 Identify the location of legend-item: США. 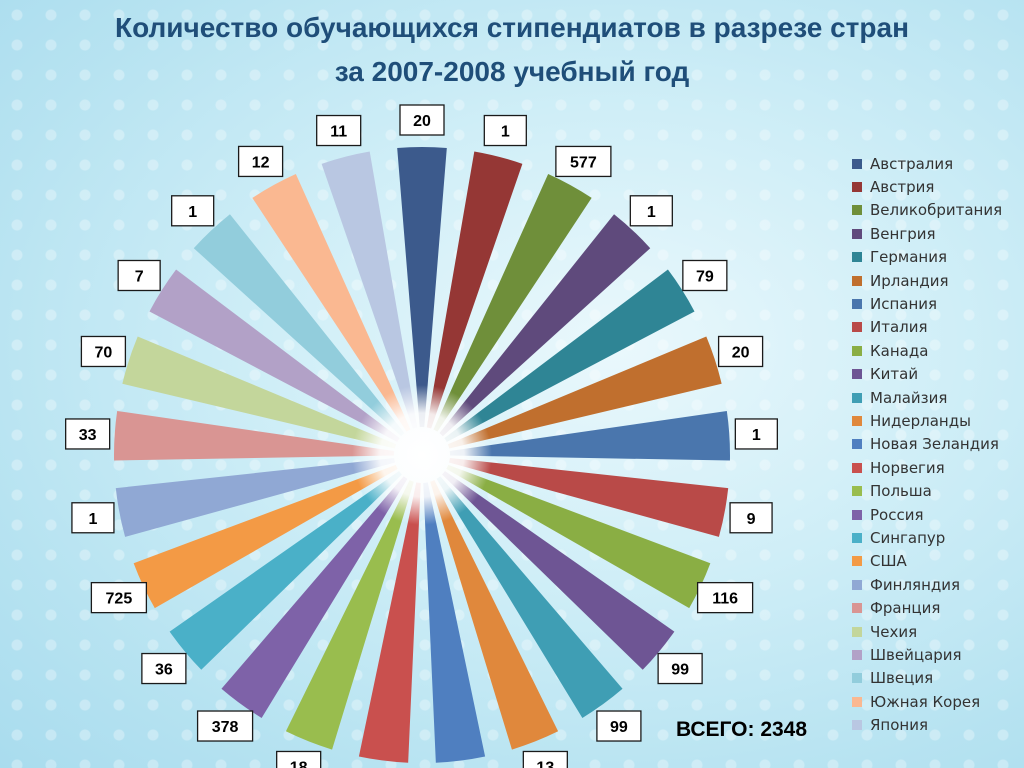
(937, 561).